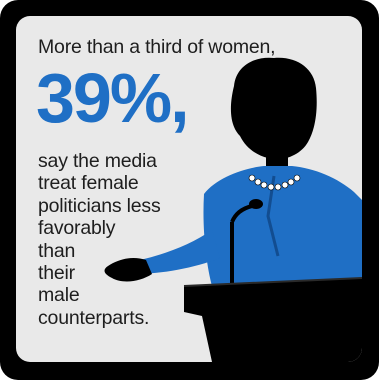 This screenshot has width=379, height=380. Describe the element at coordinates (77, 228) in the screenshot. I see `body-line: favorably` at that location.